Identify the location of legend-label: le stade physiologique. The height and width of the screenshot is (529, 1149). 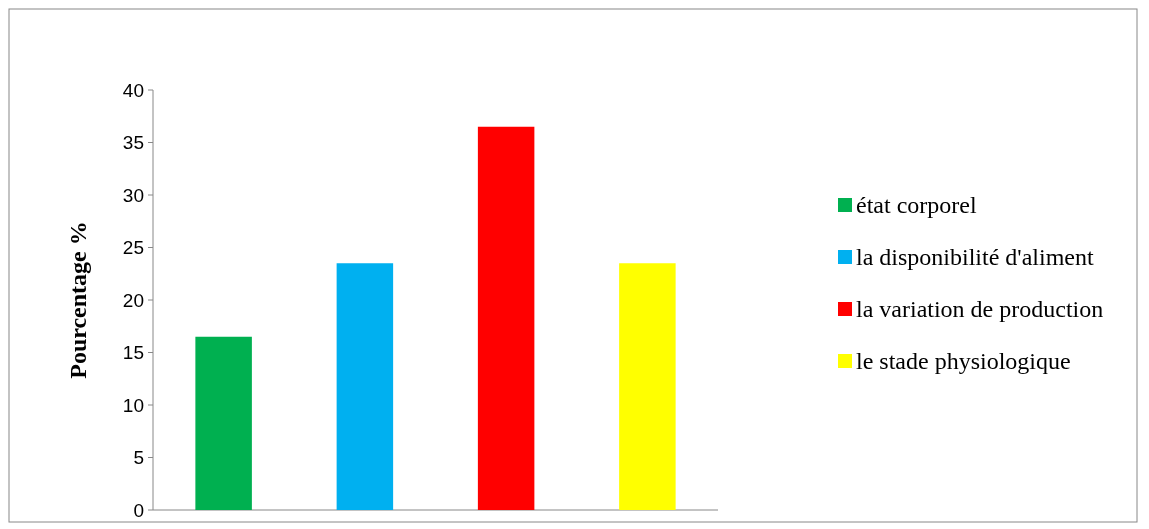
(963, 361).